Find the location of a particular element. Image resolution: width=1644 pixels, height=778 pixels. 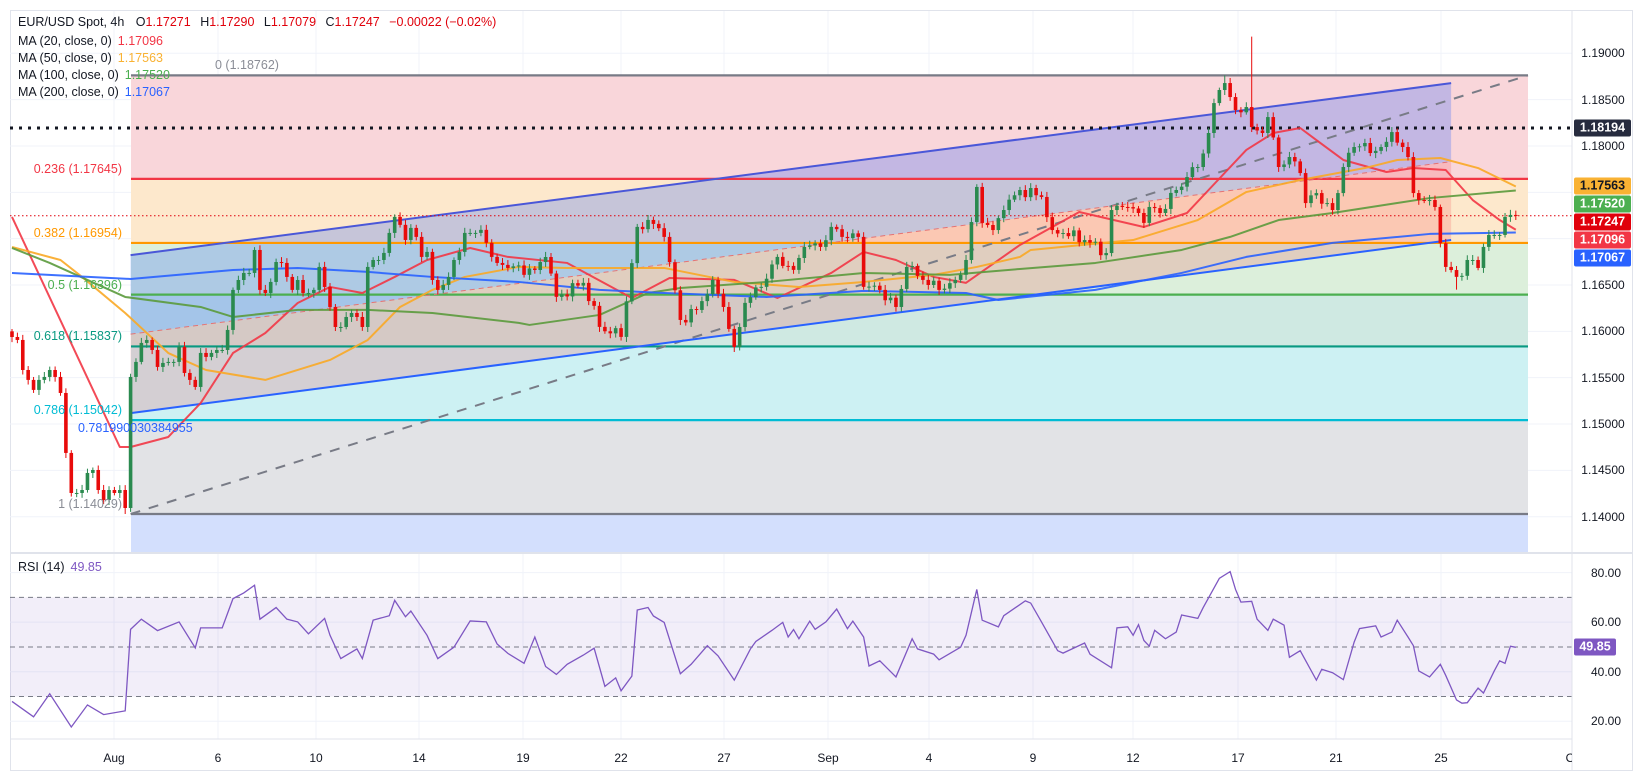

change-value: −0.00022 (−0.02%) is located at coordinates (443, 22).